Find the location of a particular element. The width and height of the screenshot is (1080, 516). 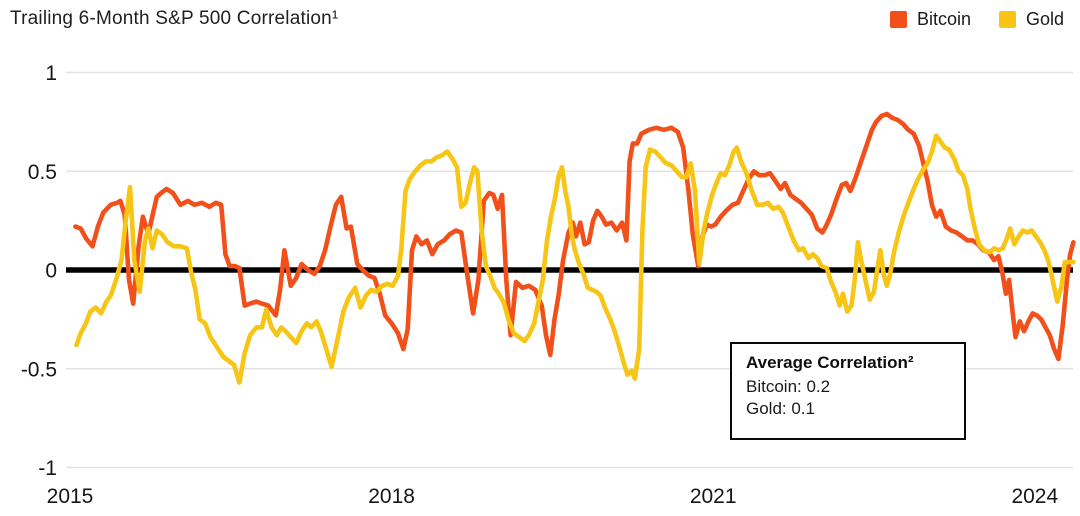

callout-title: Average Correlation² is located at coordinates (830, 362).